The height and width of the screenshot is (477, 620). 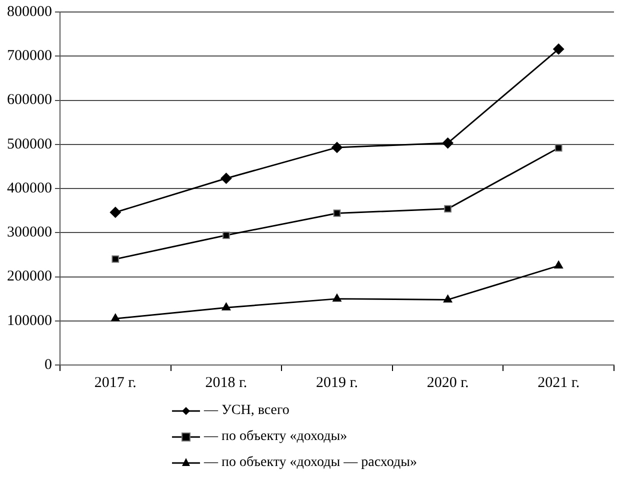 What do you see at coordinates (226, 382) in the screenshot?
I see `x-tick-label: 2018 г.` at bounding box center [226, 382].